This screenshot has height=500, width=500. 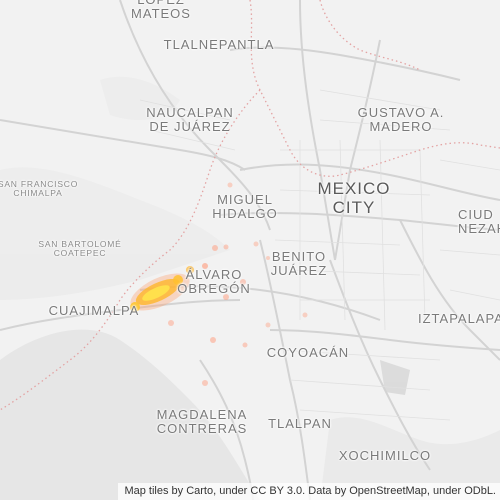 What do you see at coordinates (94, 310) in the screenshot?
I see `label-cuajimalpa: CUAJIMALPA` at bounding box center [94, 310].